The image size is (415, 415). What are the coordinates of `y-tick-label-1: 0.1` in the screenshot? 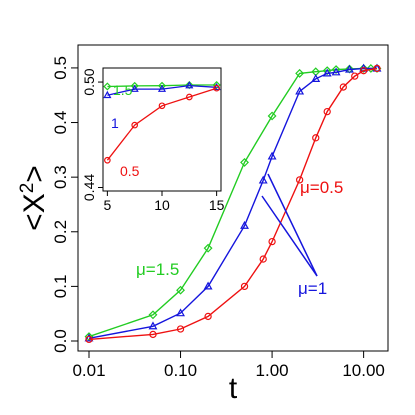 It's located at (60, 287).